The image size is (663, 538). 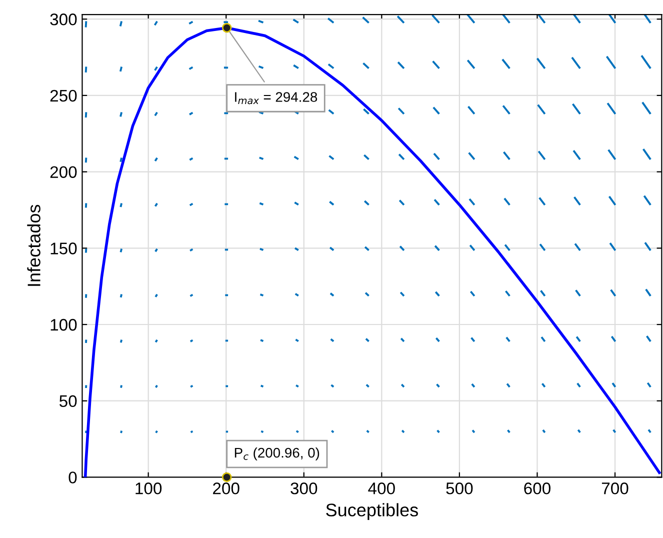 I want to click on y-tick-label: 0, so click(x=72, y=478).